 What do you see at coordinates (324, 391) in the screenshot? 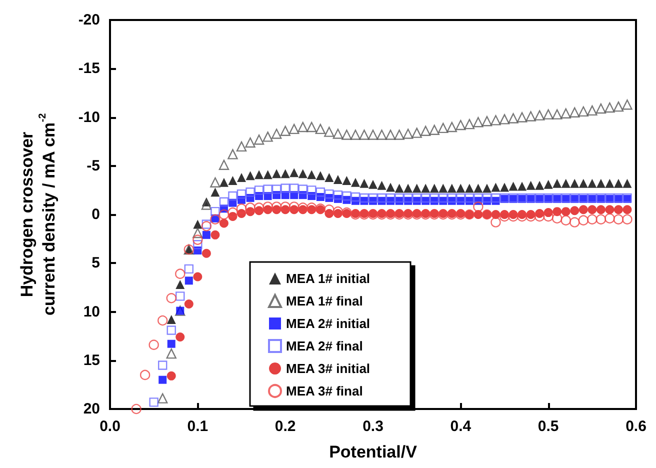
I see `legend-label: MEA 3# final` at bounding box center [324, 391].